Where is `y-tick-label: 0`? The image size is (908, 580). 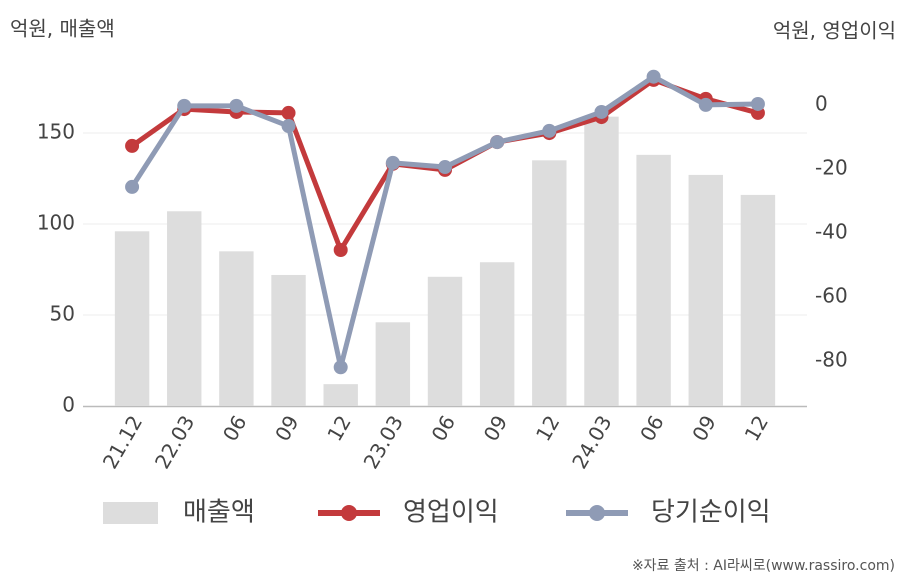 y-tick-label: 0 is located at coordinates (68, 405).